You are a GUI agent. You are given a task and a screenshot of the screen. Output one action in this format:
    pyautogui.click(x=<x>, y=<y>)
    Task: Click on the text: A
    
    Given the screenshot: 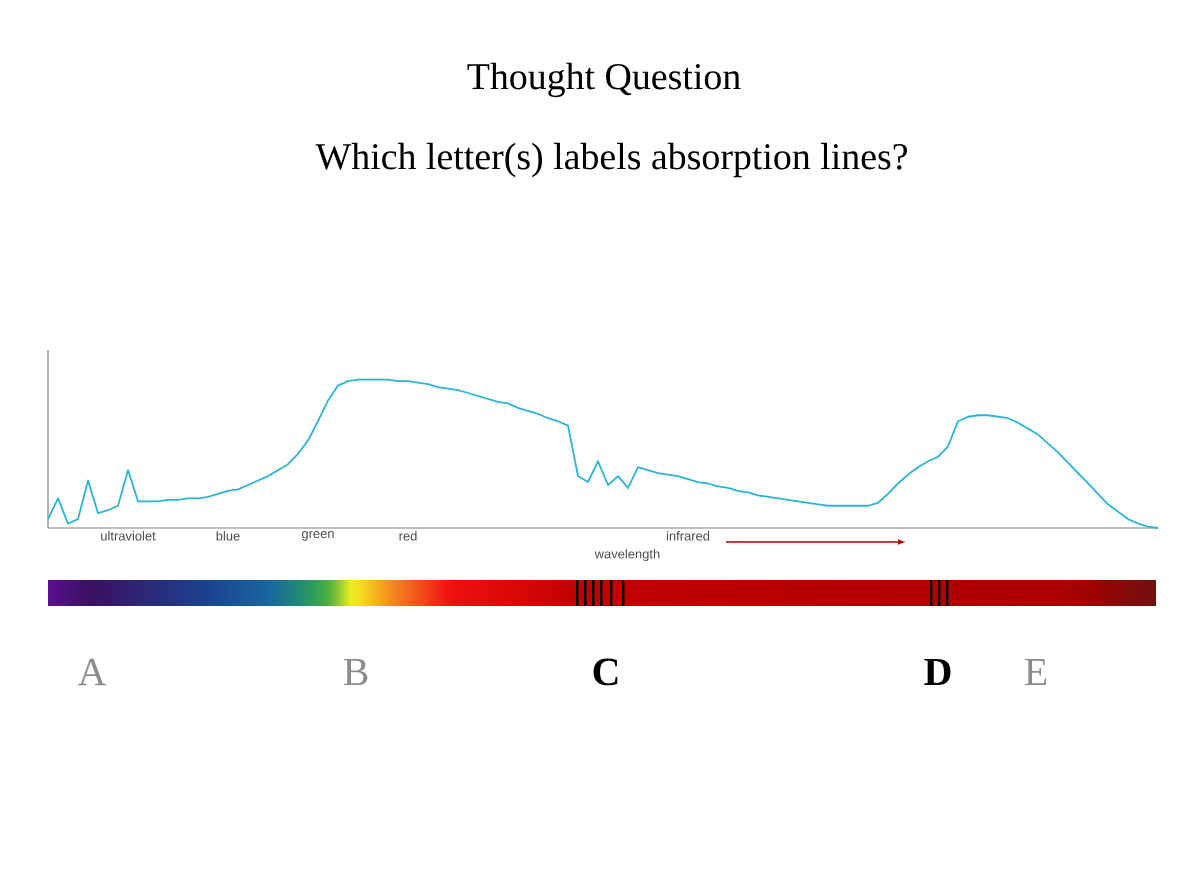 What is the action you would take?
    pyautogui.click(x=92, y=672)
    